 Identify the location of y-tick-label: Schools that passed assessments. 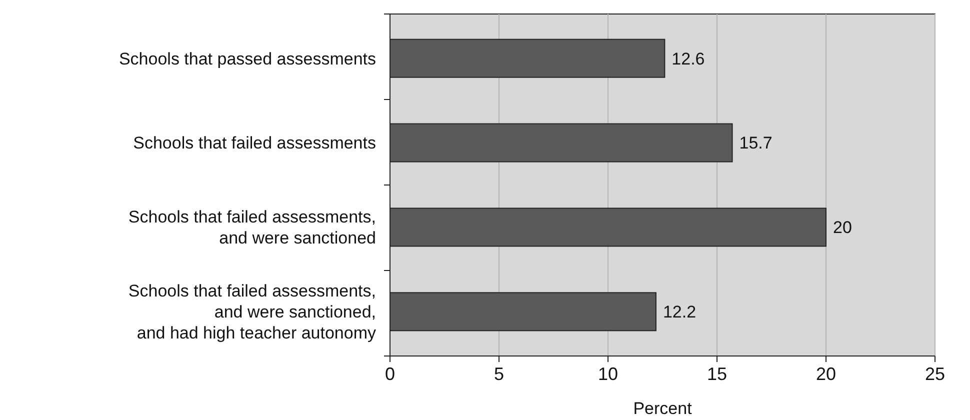
(247, 58).